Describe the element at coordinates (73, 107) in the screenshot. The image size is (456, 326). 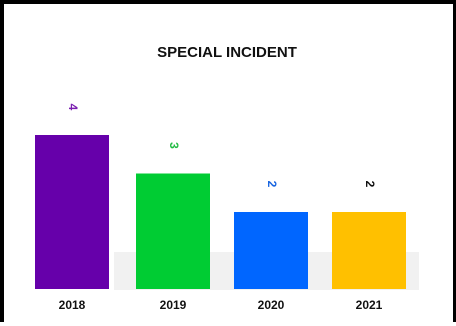
I see `value-label-2018: 4` at that location.